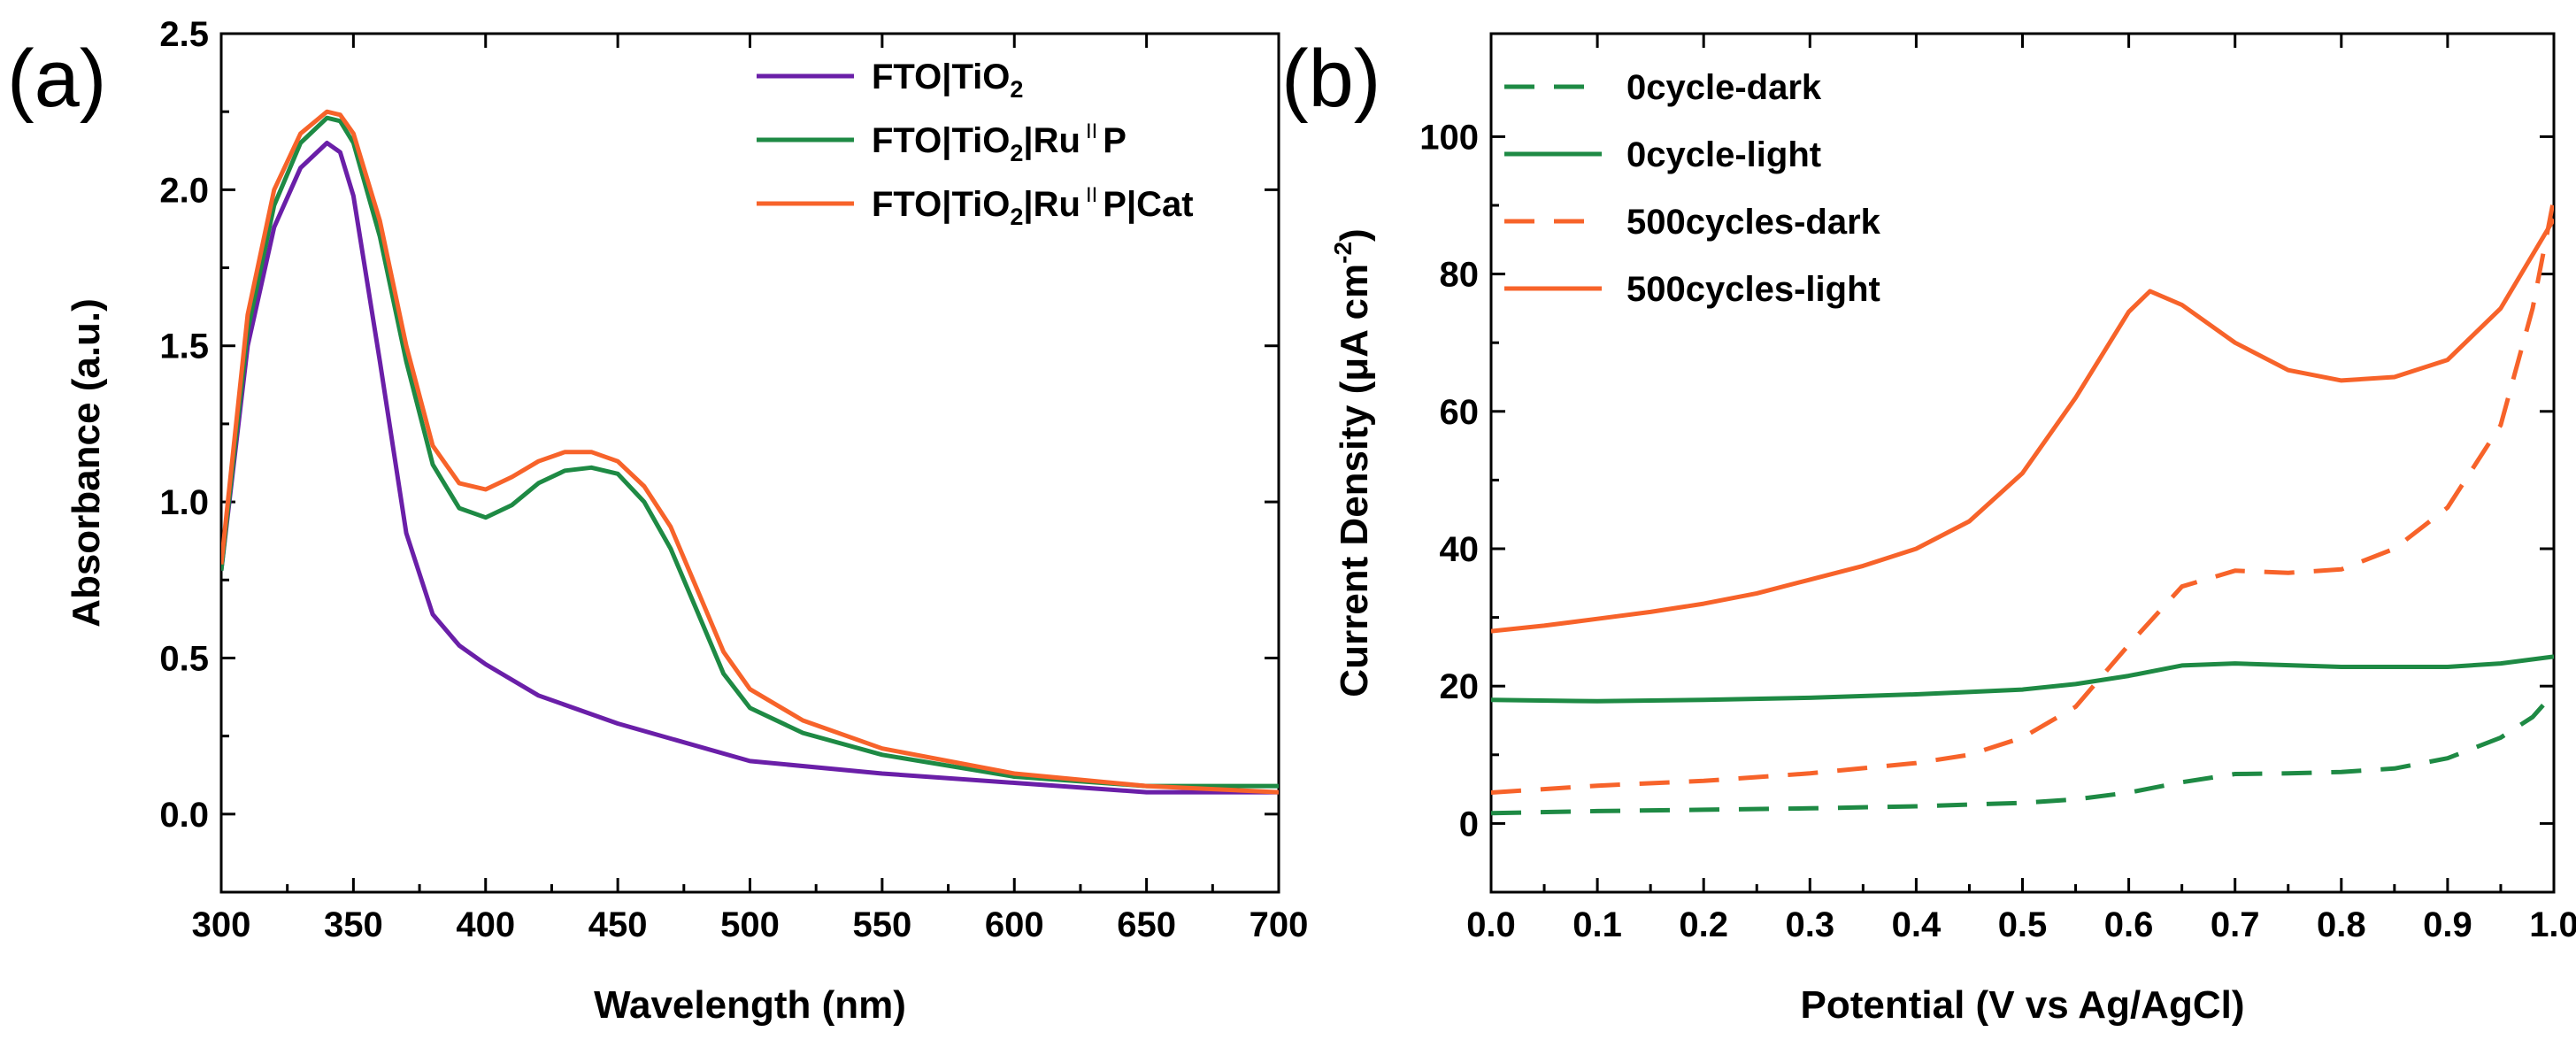  What do you see at coordinates (184, 502) in the screenshot?
I see `a-y-tick-label: 1.0` at bounding box center [184, 502].